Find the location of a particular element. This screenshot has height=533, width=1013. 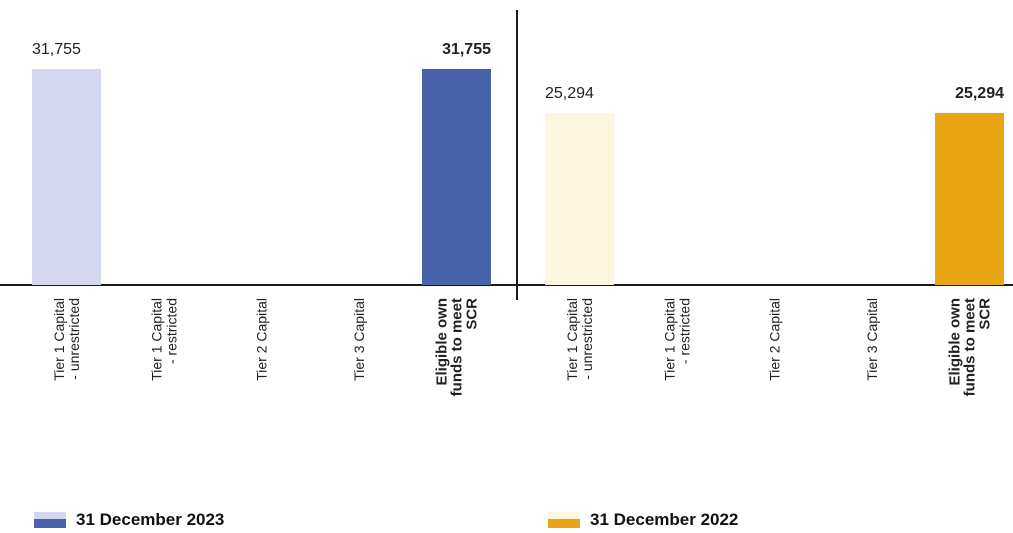

legend-label-2023: 31 December 2023 is located at coordinates (150, 519).